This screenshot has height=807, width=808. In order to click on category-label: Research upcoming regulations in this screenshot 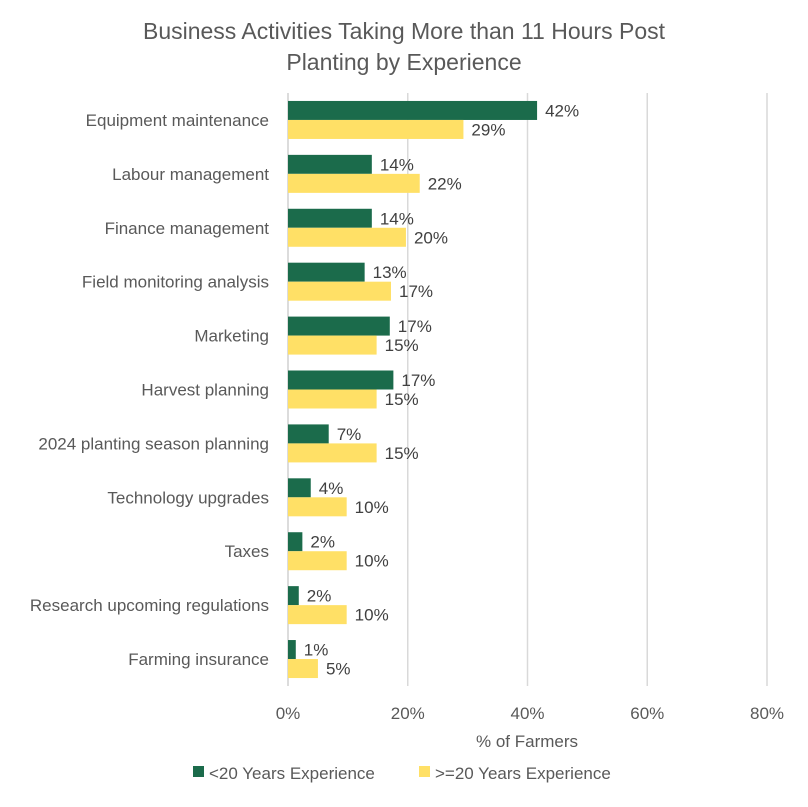, I will do `click(149, 605)`.